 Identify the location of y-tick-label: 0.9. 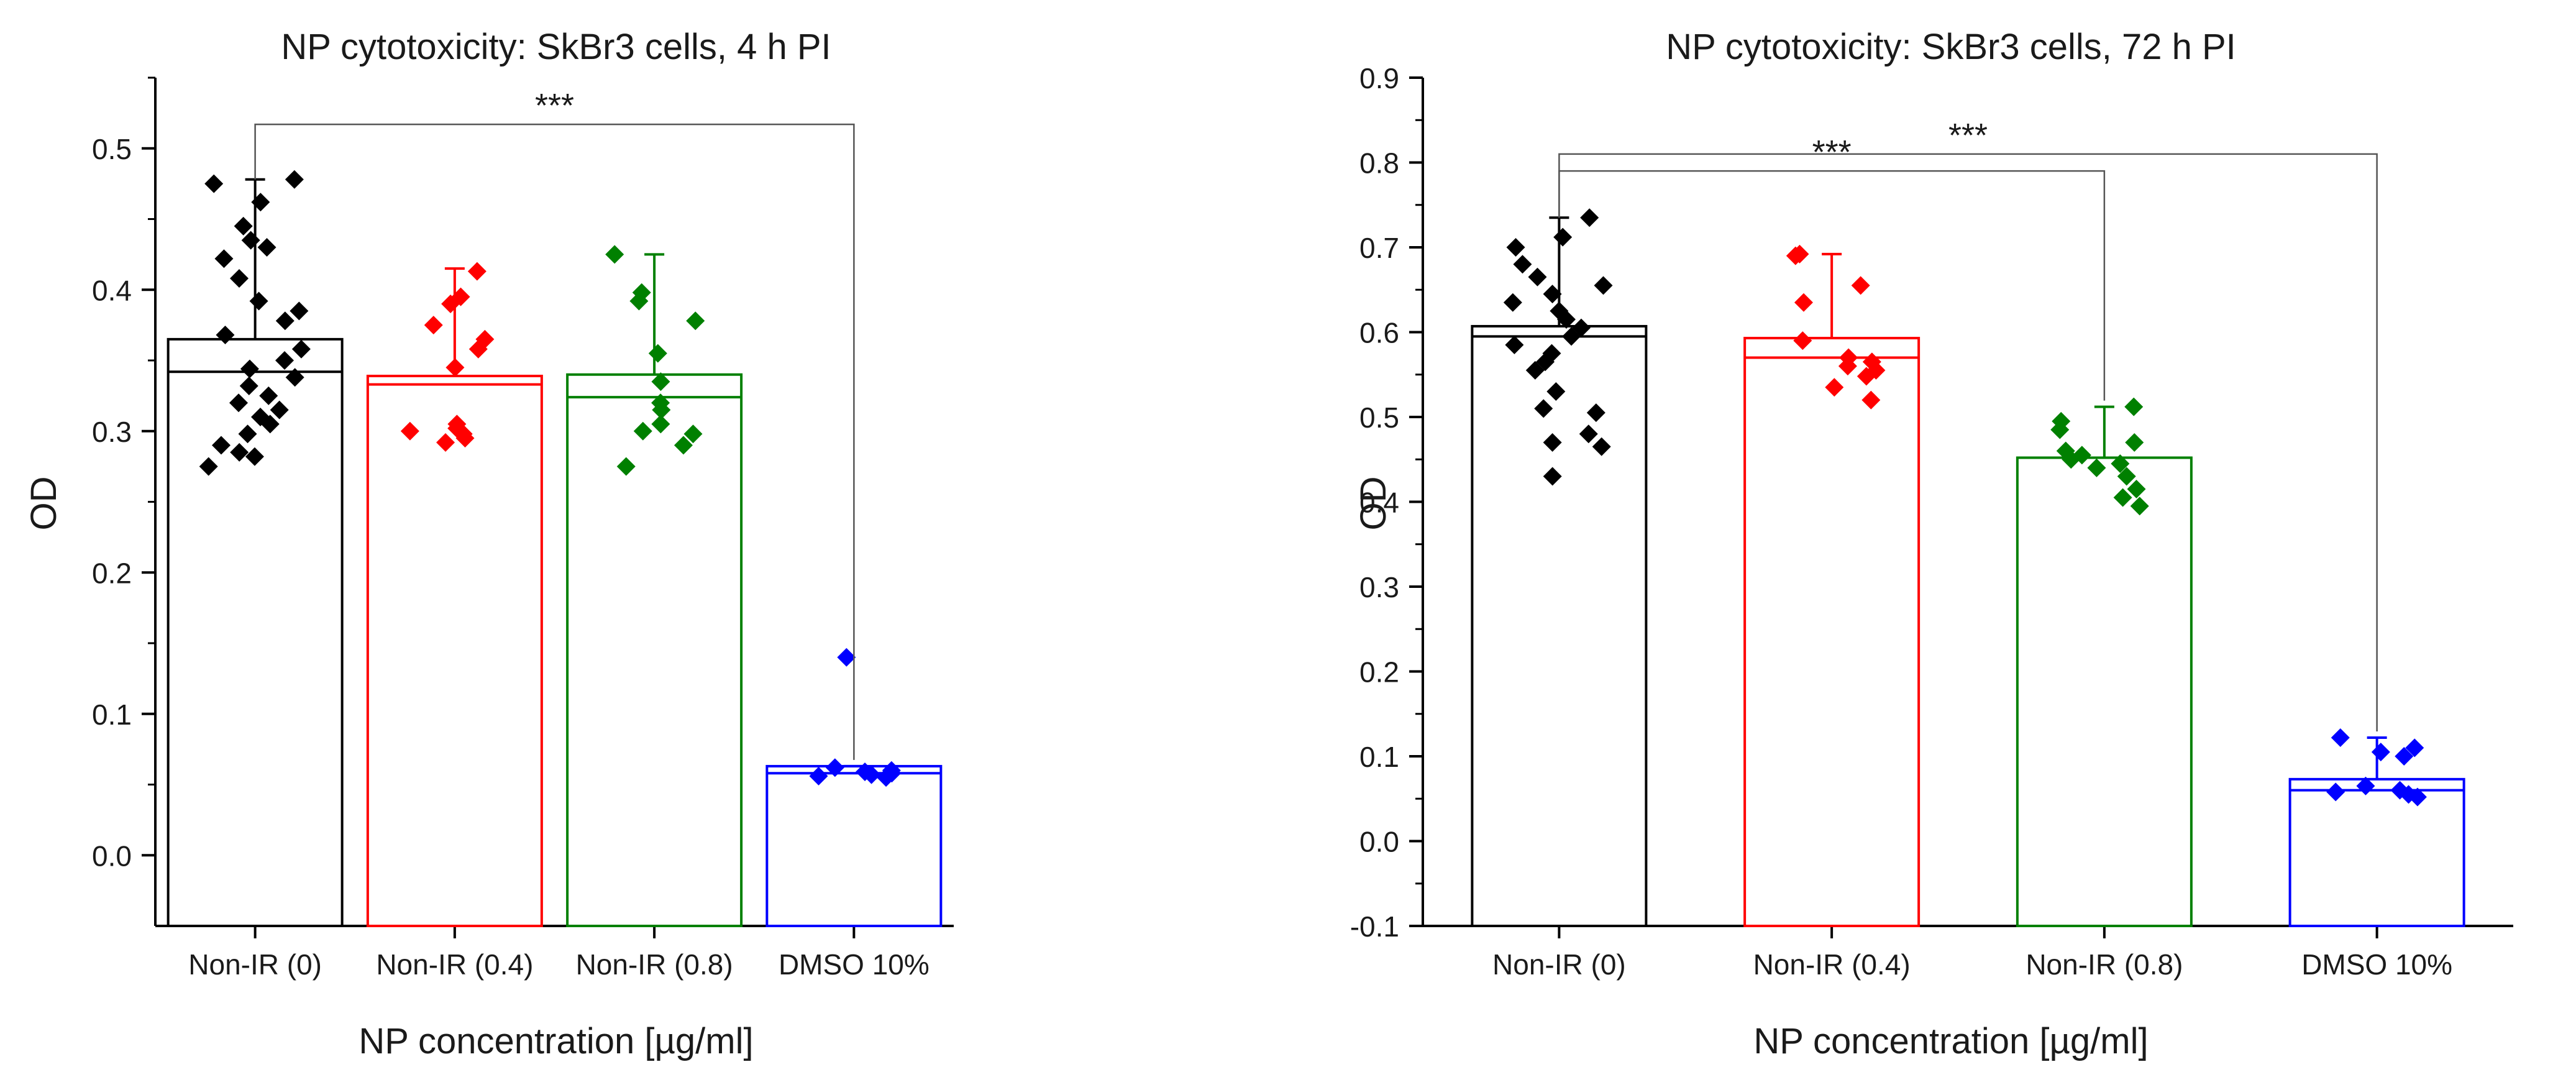
(1379, 78).